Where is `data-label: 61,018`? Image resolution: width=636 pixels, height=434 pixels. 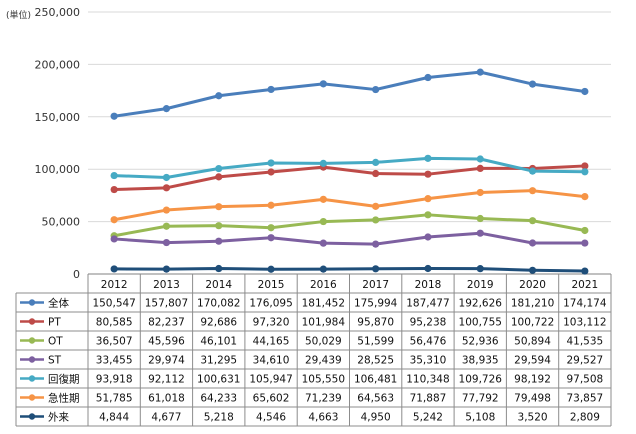
data-label: 61,018 is located at coordinates (166, 399).